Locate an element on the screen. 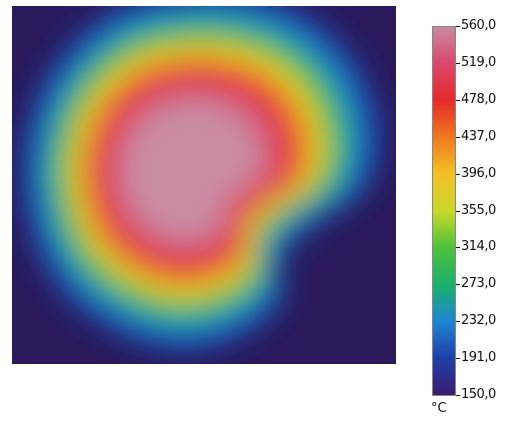 Image resolution: width=515 pixels, height=427 pixels. colorbar-tick-label: 355,0 is located at coordinates (485, 211).